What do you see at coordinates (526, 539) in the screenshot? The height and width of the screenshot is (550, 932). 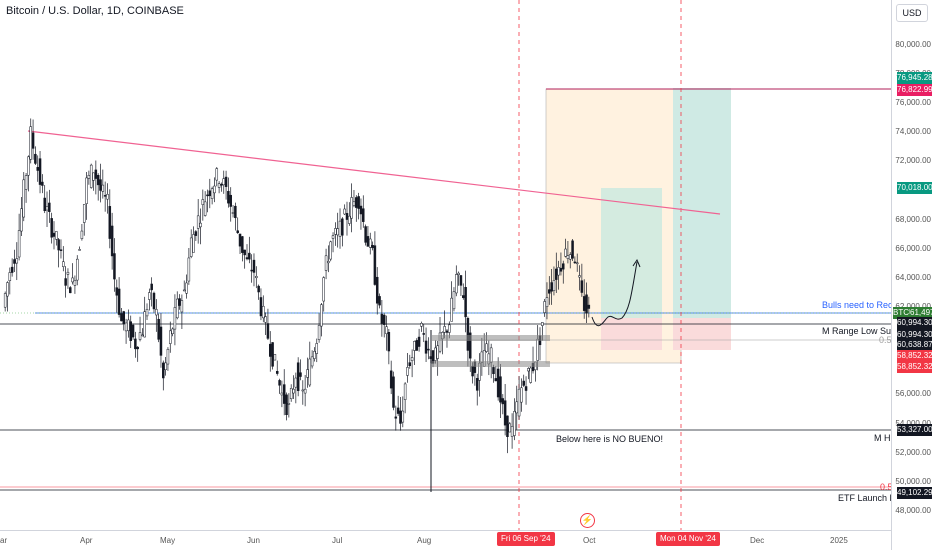 I see `highlighted-date-label: Fri 06 Sep '24` at bounding box center [526, 539].